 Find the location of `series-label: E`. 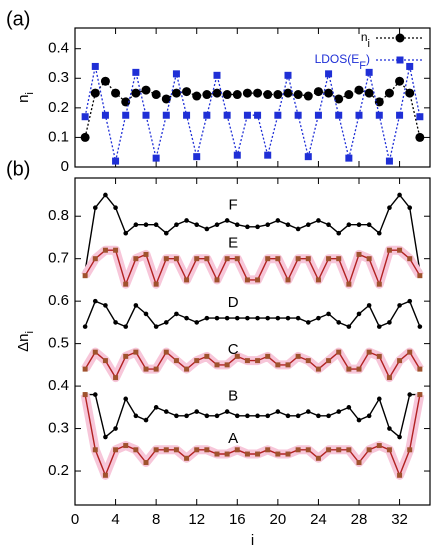

series-label: E is located at coordinates (233, 243).